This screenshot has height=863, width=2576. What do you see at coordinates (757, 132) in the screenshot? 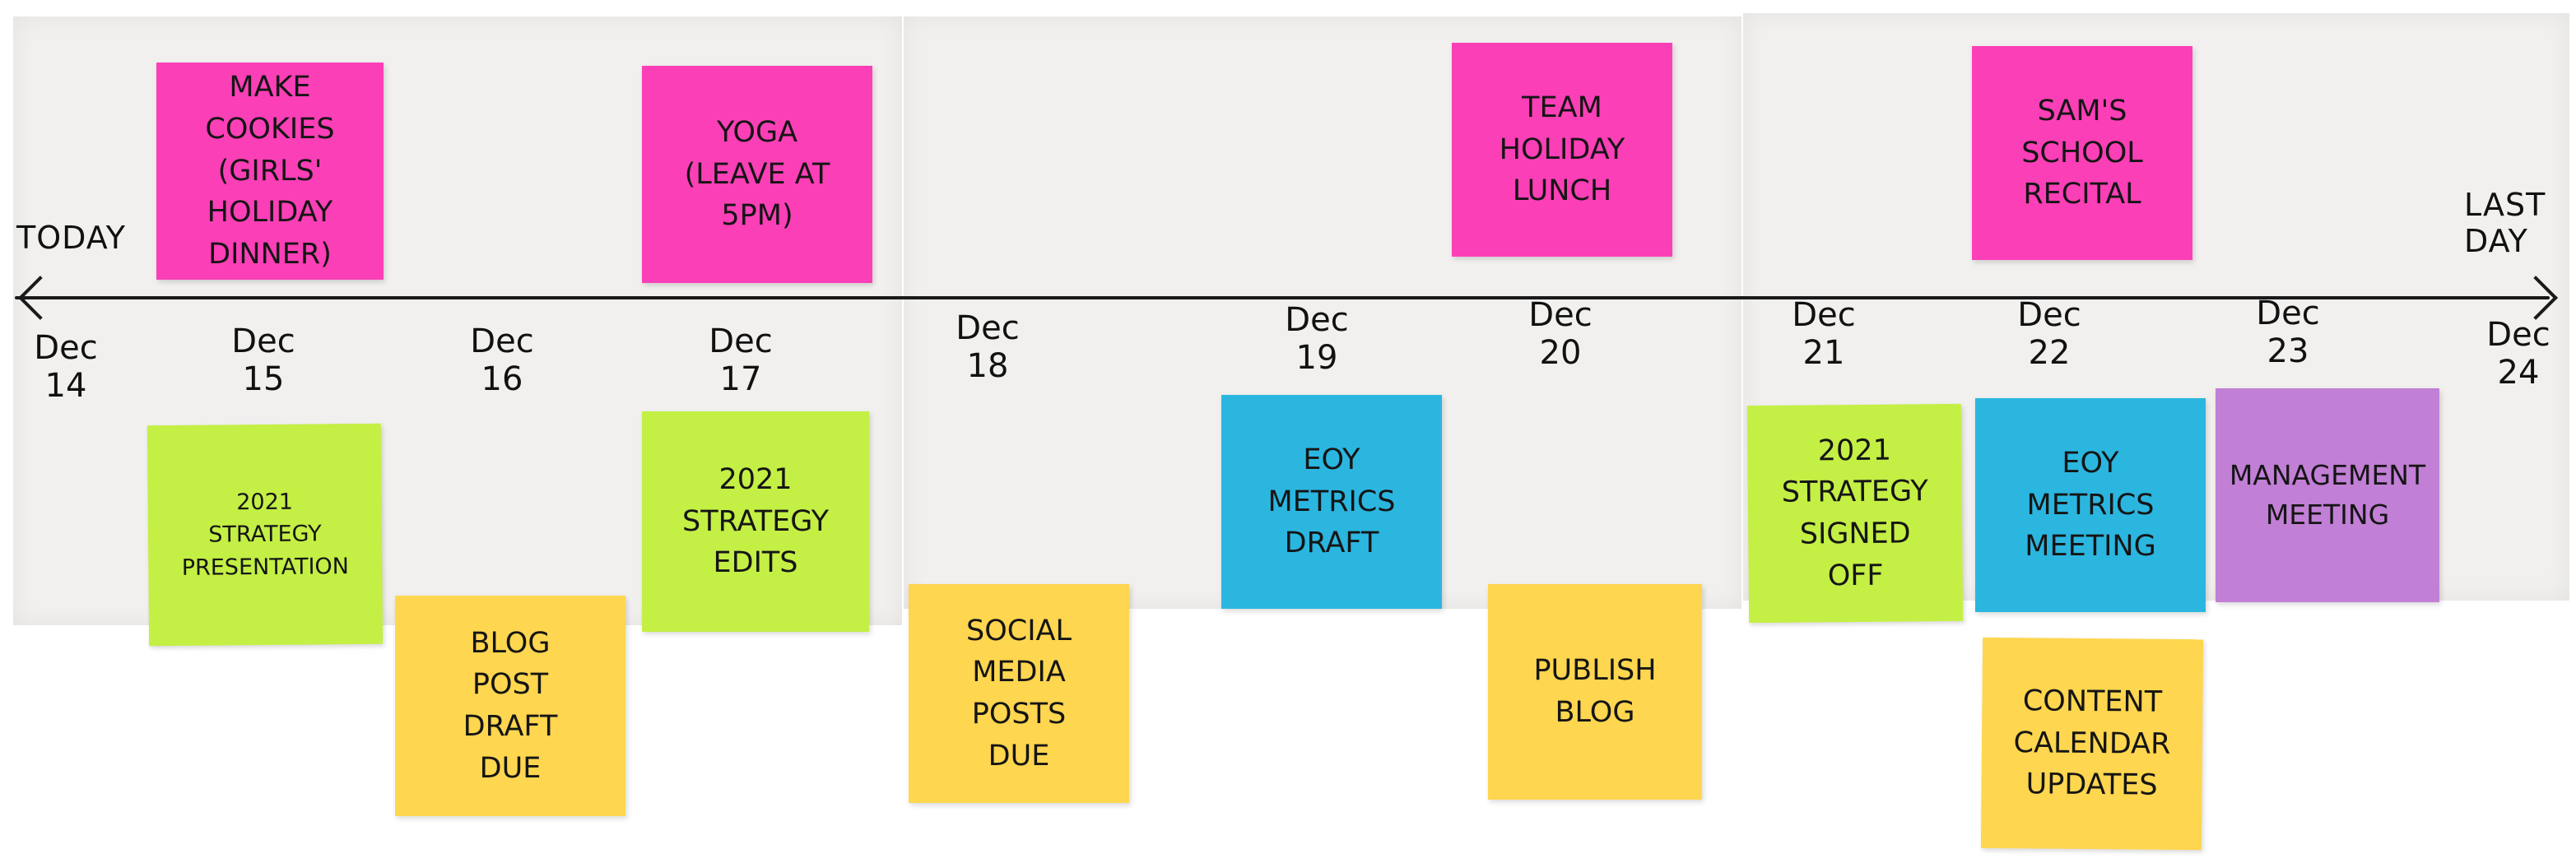
I see `note-text-line: Yoga` at bounding box center [757, 132].